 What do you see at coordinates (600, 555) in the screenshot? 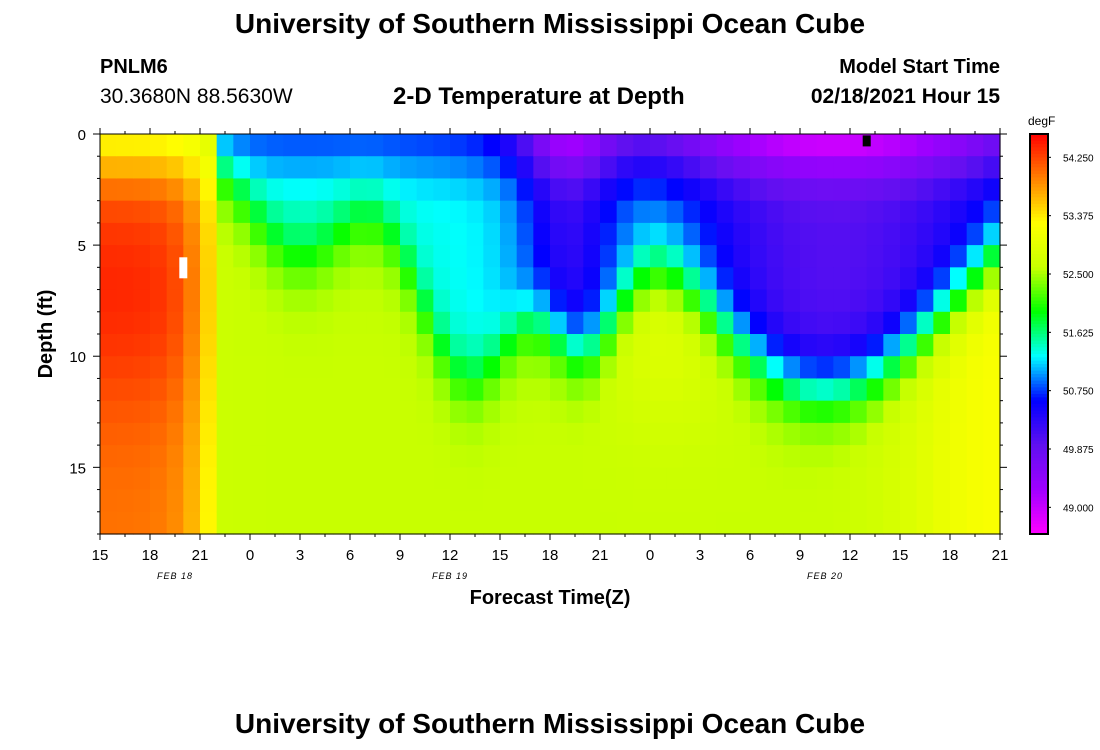
I see `x-tick-label: 21` at bounding box center [600, 555].